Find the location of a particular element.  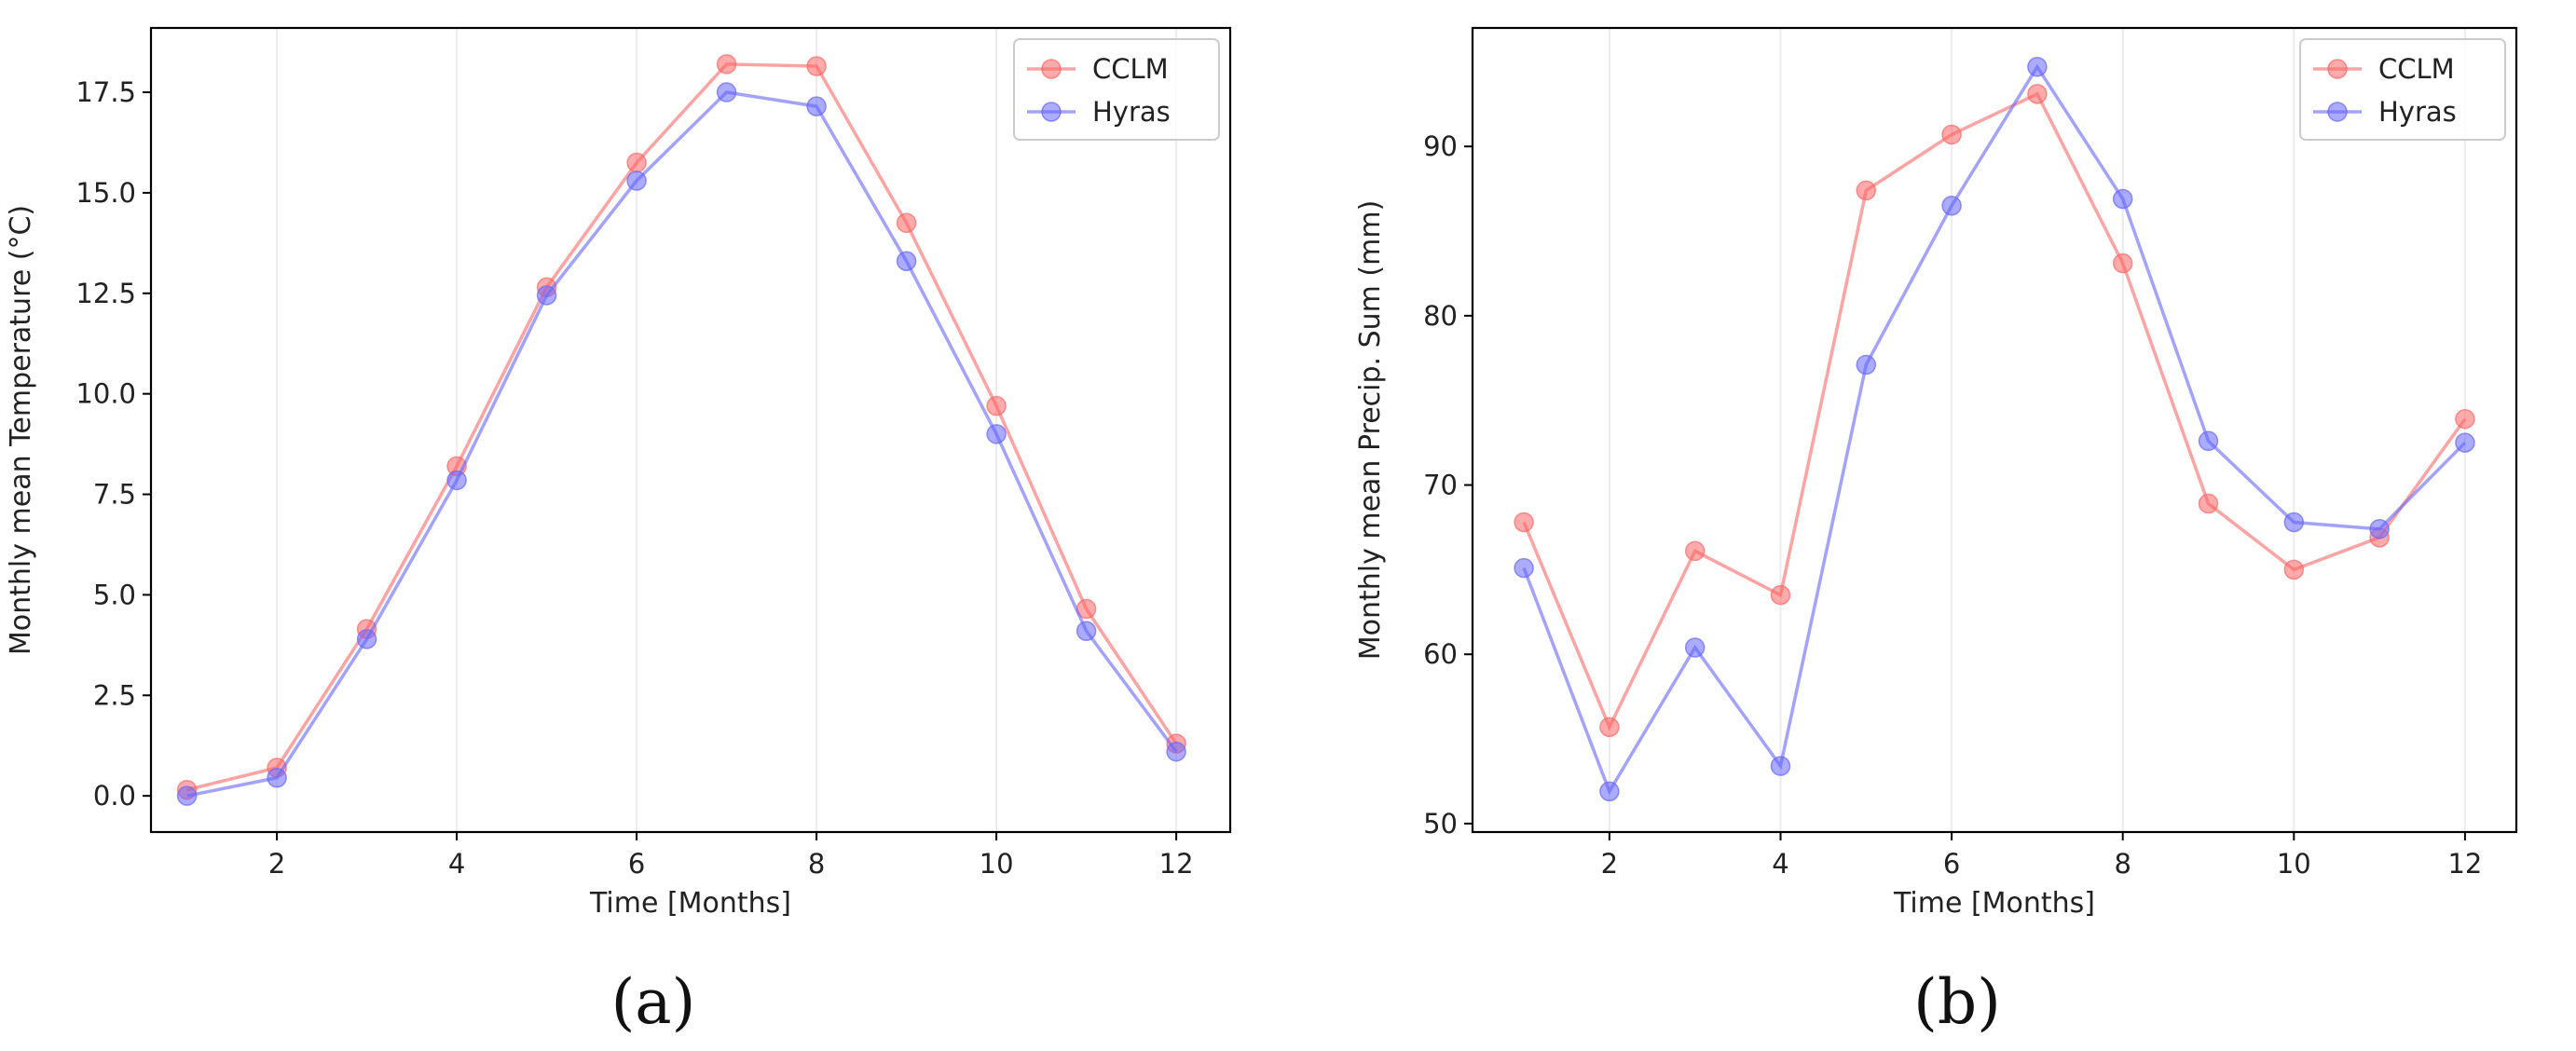

y-tick-label: 80 is located at coordinates (1440, 316).